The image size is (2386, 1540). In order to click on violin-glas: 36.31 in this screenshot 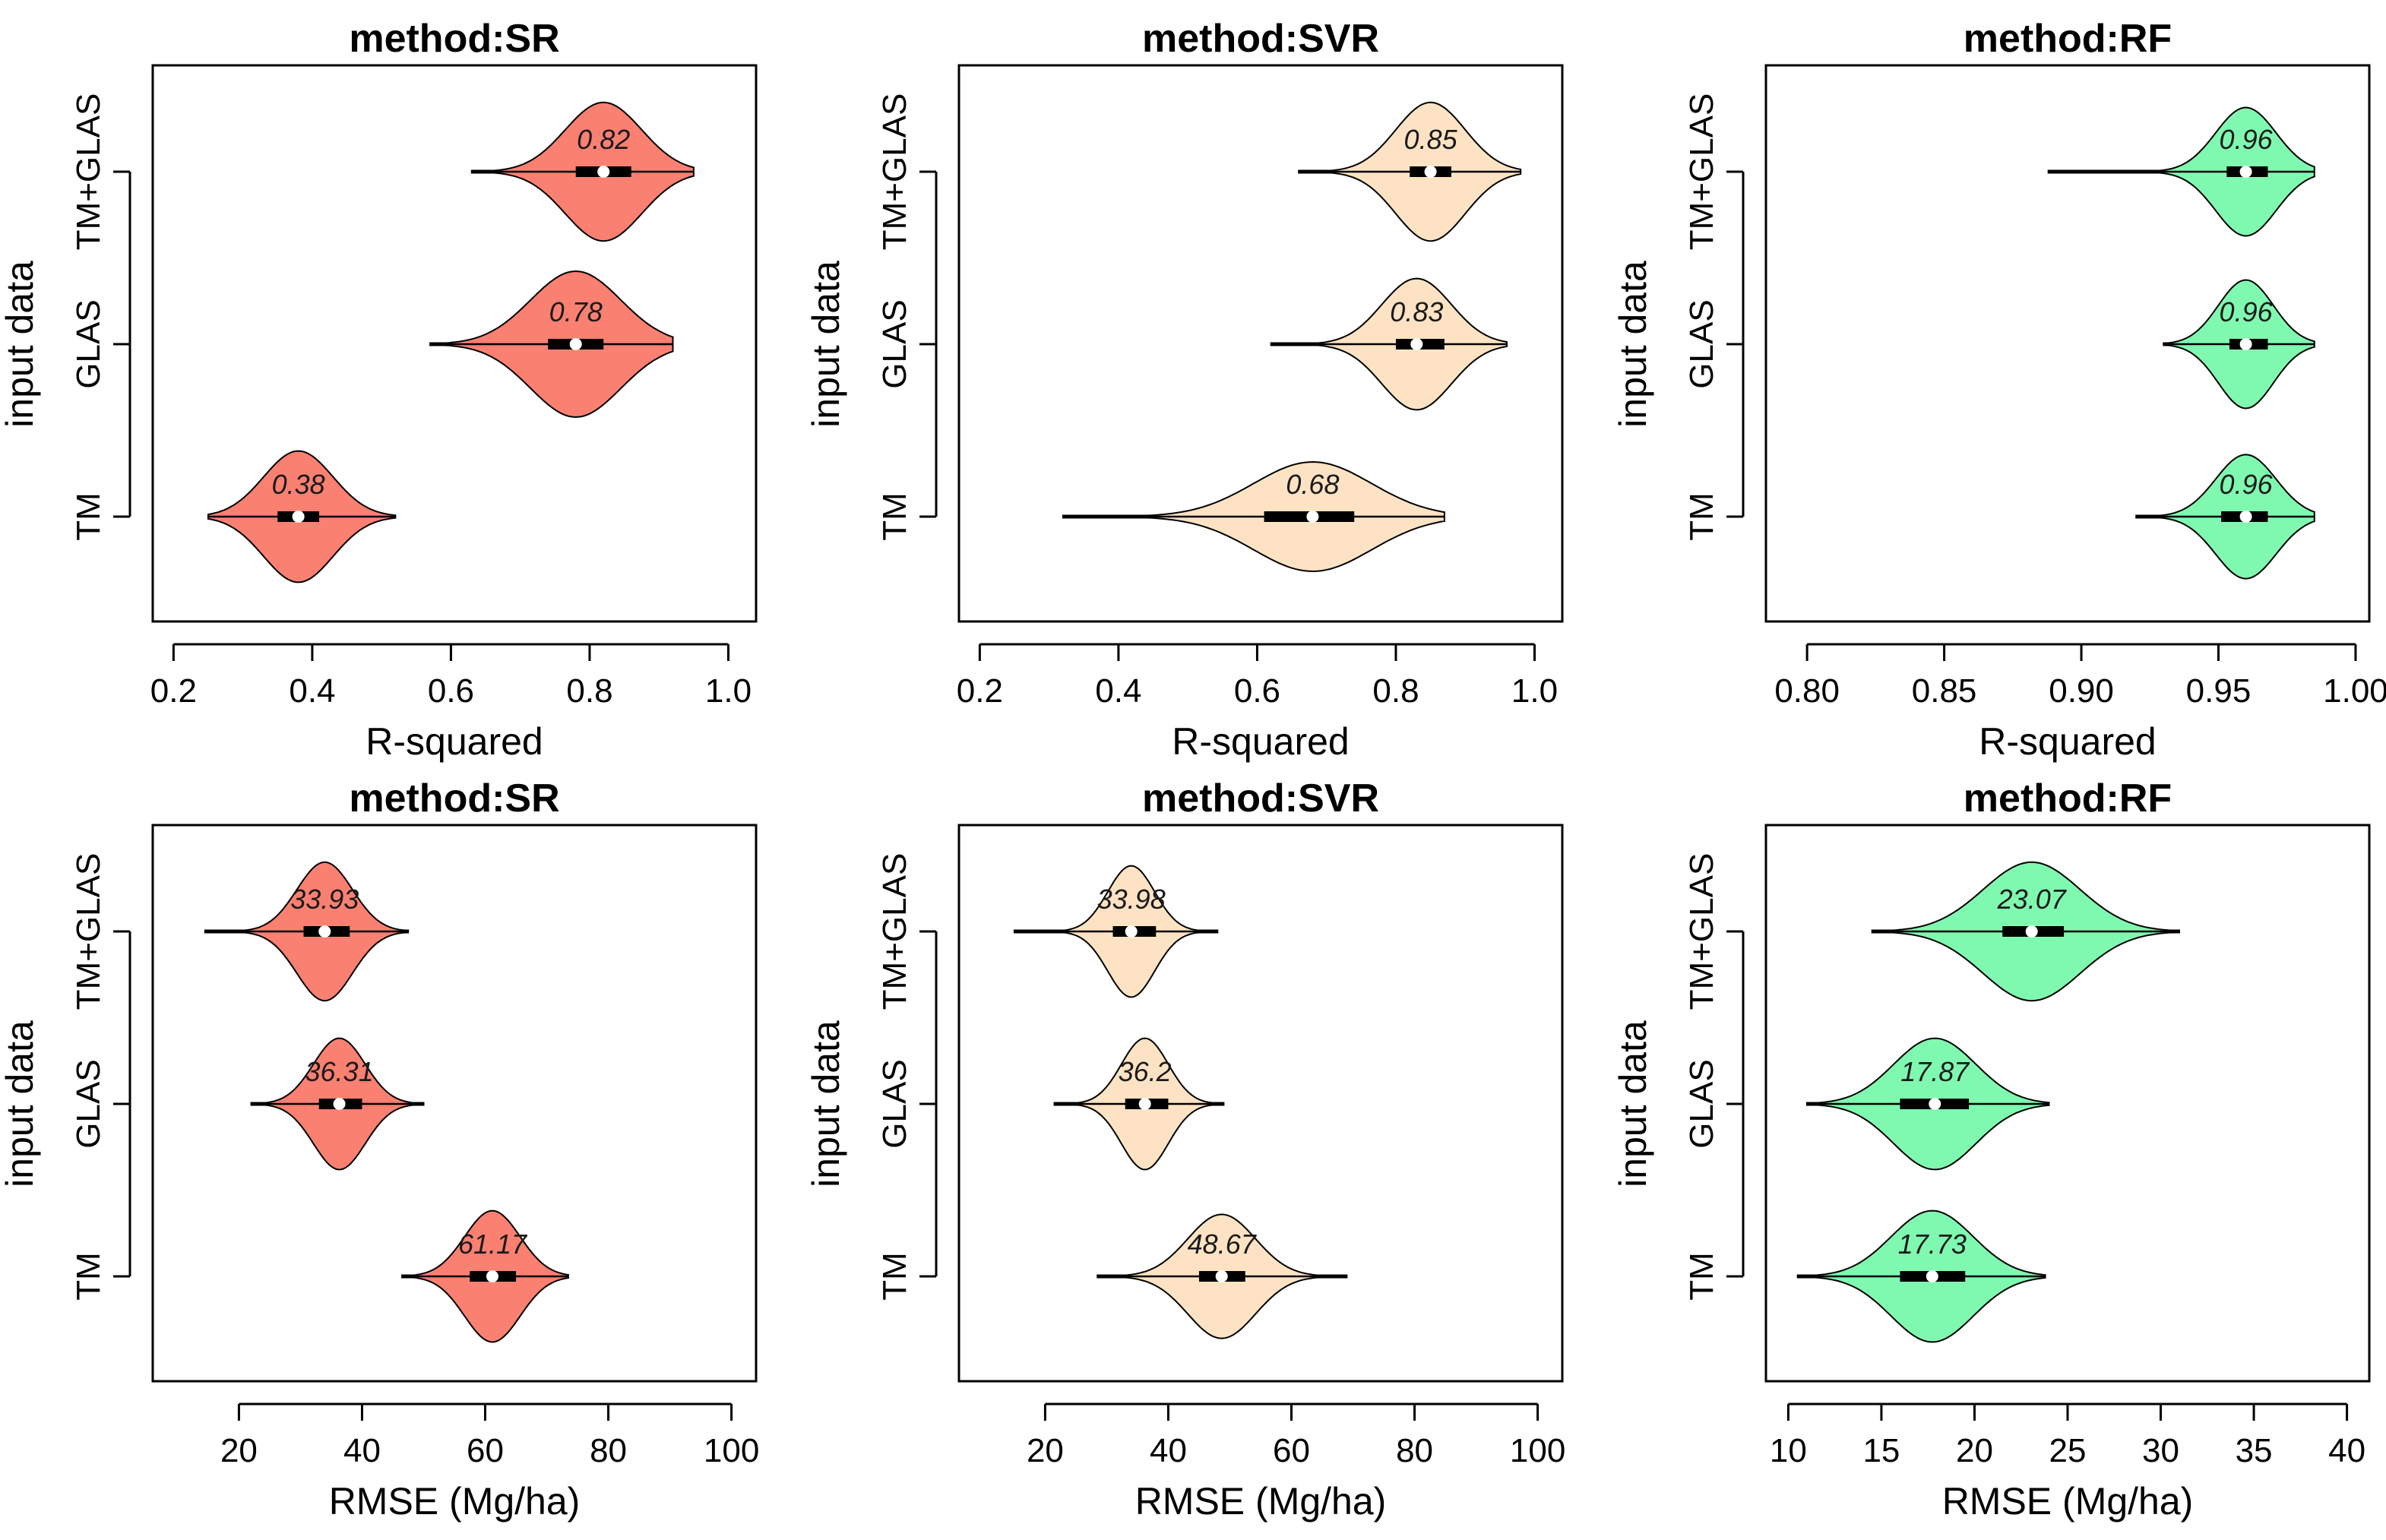, I will do `click(337, 1104)`.